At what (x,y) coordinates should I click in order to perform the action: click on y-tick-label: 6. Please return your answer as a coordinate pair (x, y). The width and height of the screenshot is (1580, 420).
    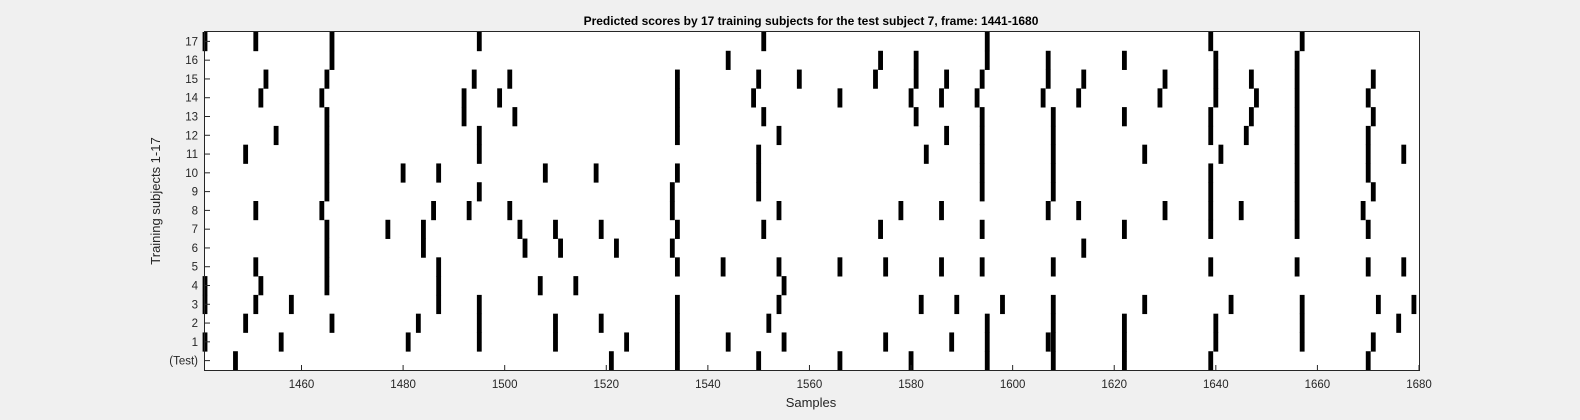
    Looking at the image, I should click on (195, 249).